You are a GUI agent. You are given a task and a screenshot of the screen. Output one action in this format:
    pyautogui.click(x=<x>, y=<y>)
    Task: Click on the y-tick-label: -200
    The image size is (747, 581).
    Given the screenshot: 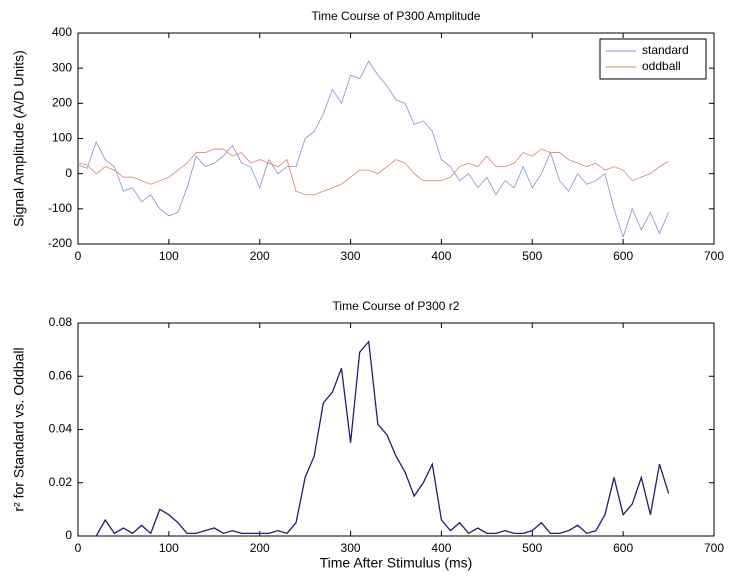 What is the action you would take?
    pyautogui.click(x=60, y=243)
    